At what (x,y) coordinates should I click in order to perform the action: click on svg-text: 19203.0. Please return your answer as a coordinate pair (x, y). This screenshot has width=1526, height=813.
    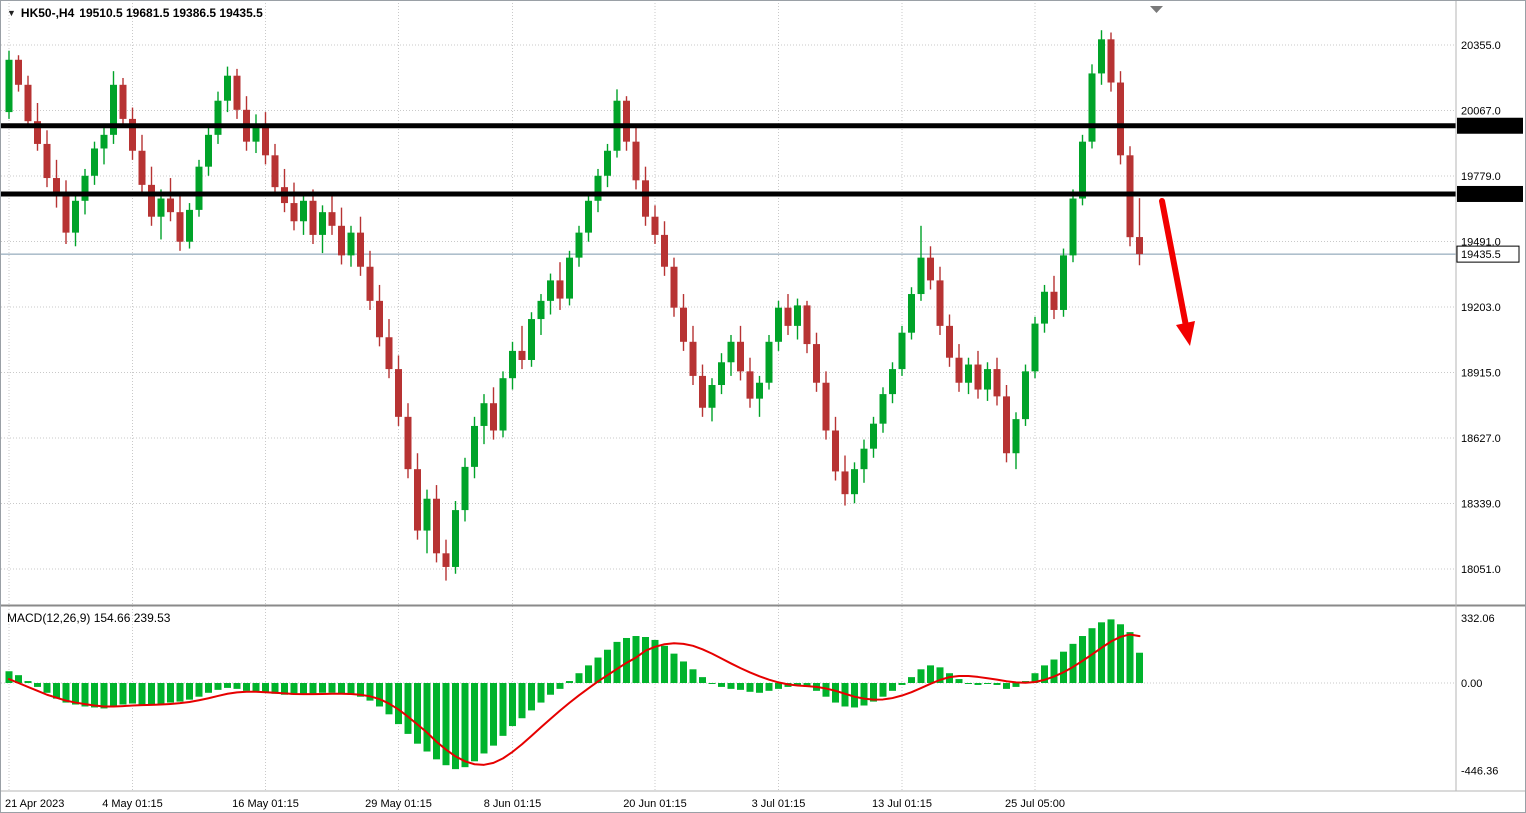
    Looking at the image, I should click on (1481, 308).